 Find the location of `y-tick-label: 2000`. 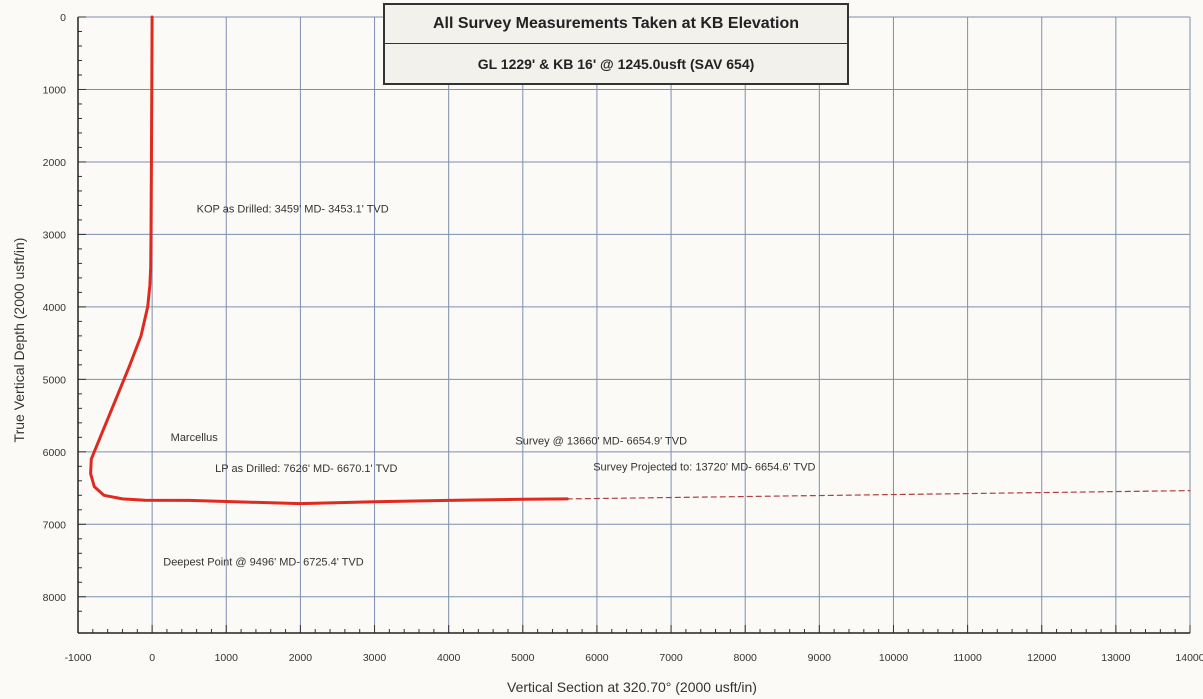

y-tick-label: 2000 is located at coordinates (55, 163).